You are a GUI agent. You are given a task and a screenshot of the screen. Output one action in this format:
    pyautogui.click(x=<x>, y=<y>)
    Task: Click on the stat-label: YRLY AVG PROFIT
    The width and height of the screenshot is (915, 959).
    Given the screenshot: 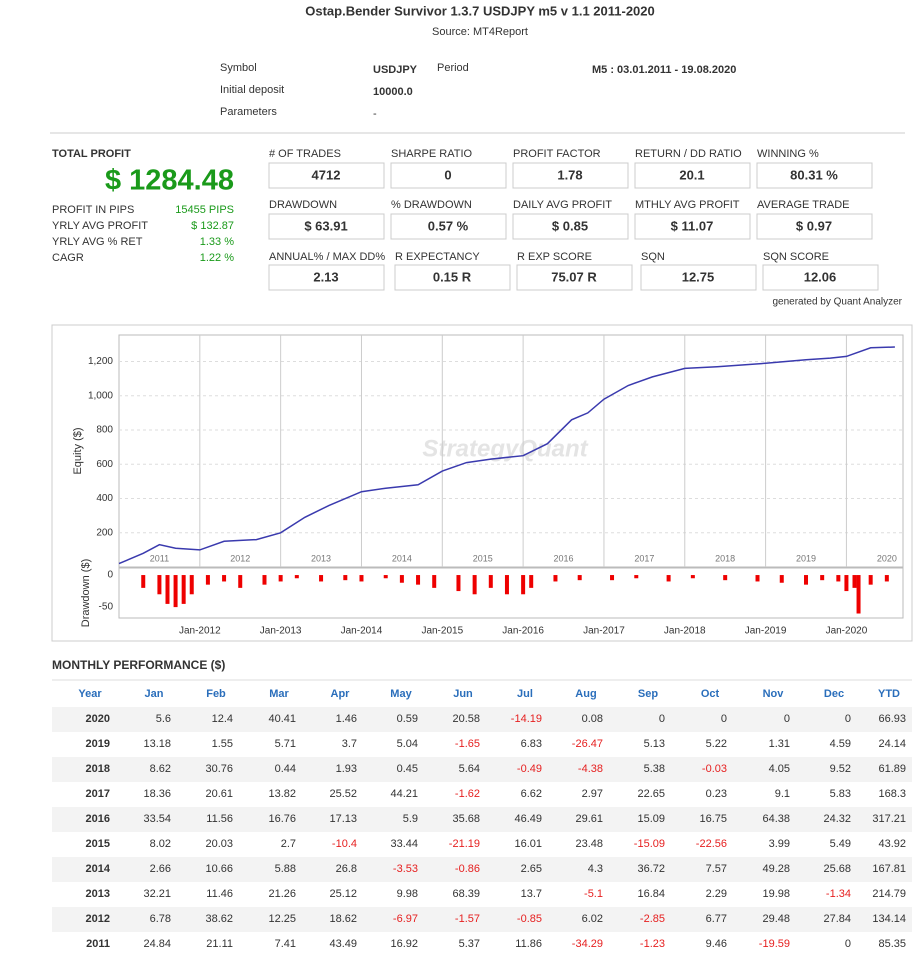 What is the action you would take?
    pyautogui.click(x=100, y=226)
    